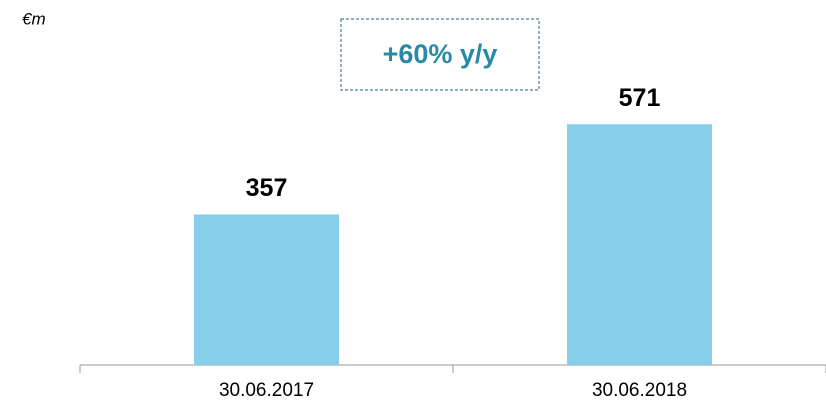 This screenshot has height=410, width=826. I want to click on value-label: 357, so click(267, 188).